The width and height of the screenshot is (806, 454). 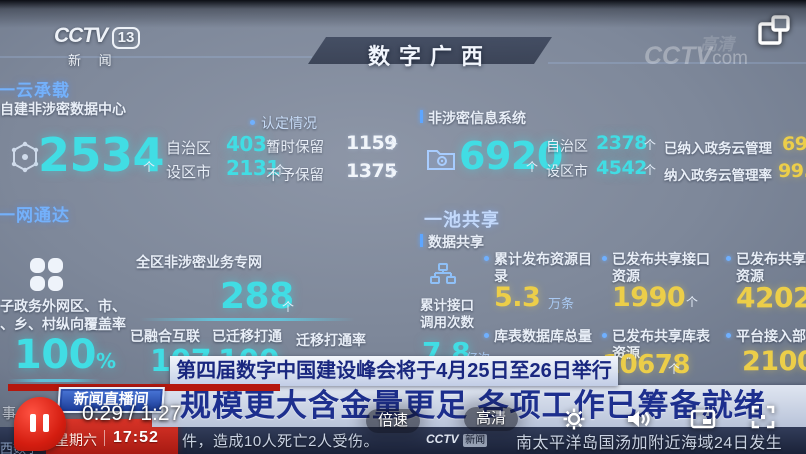 What do you see at coordinates (567, 146) in the screenshot?
I see `systems-row-label: 自治区` at bounding box center [567, 146].